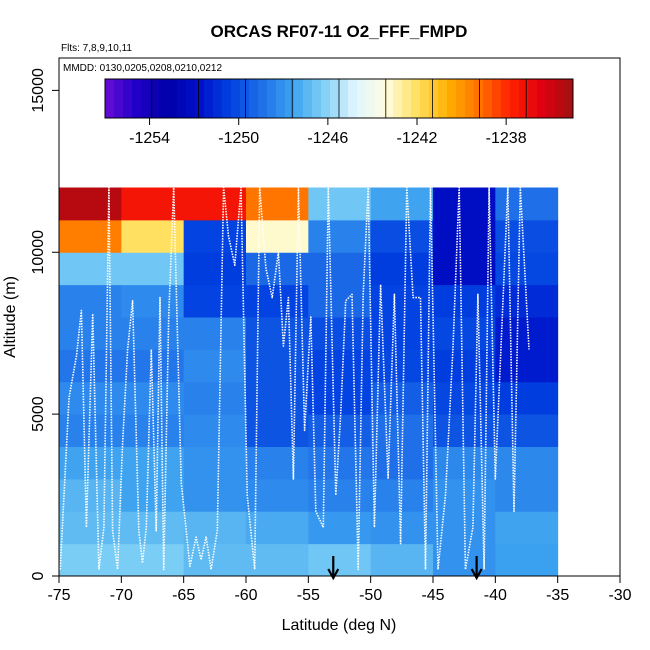  Describe the element at coordinates (495, 595) in the screenshot. I see `x-tick-label: -40` at that location.